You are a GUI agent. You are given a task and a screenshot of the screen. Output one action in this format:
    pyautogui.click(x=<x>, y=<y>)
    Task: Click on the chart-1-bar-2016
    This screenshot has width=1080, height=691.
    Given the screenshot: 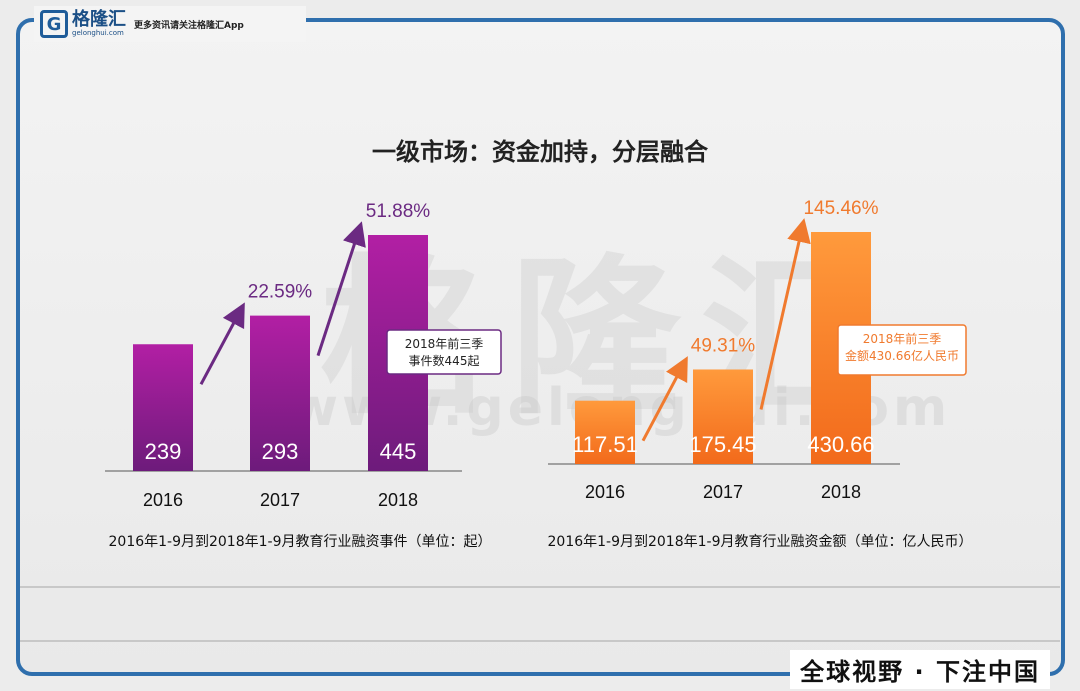 What is the action you would take?
    pyautogui.click(x=605, y=432)
    